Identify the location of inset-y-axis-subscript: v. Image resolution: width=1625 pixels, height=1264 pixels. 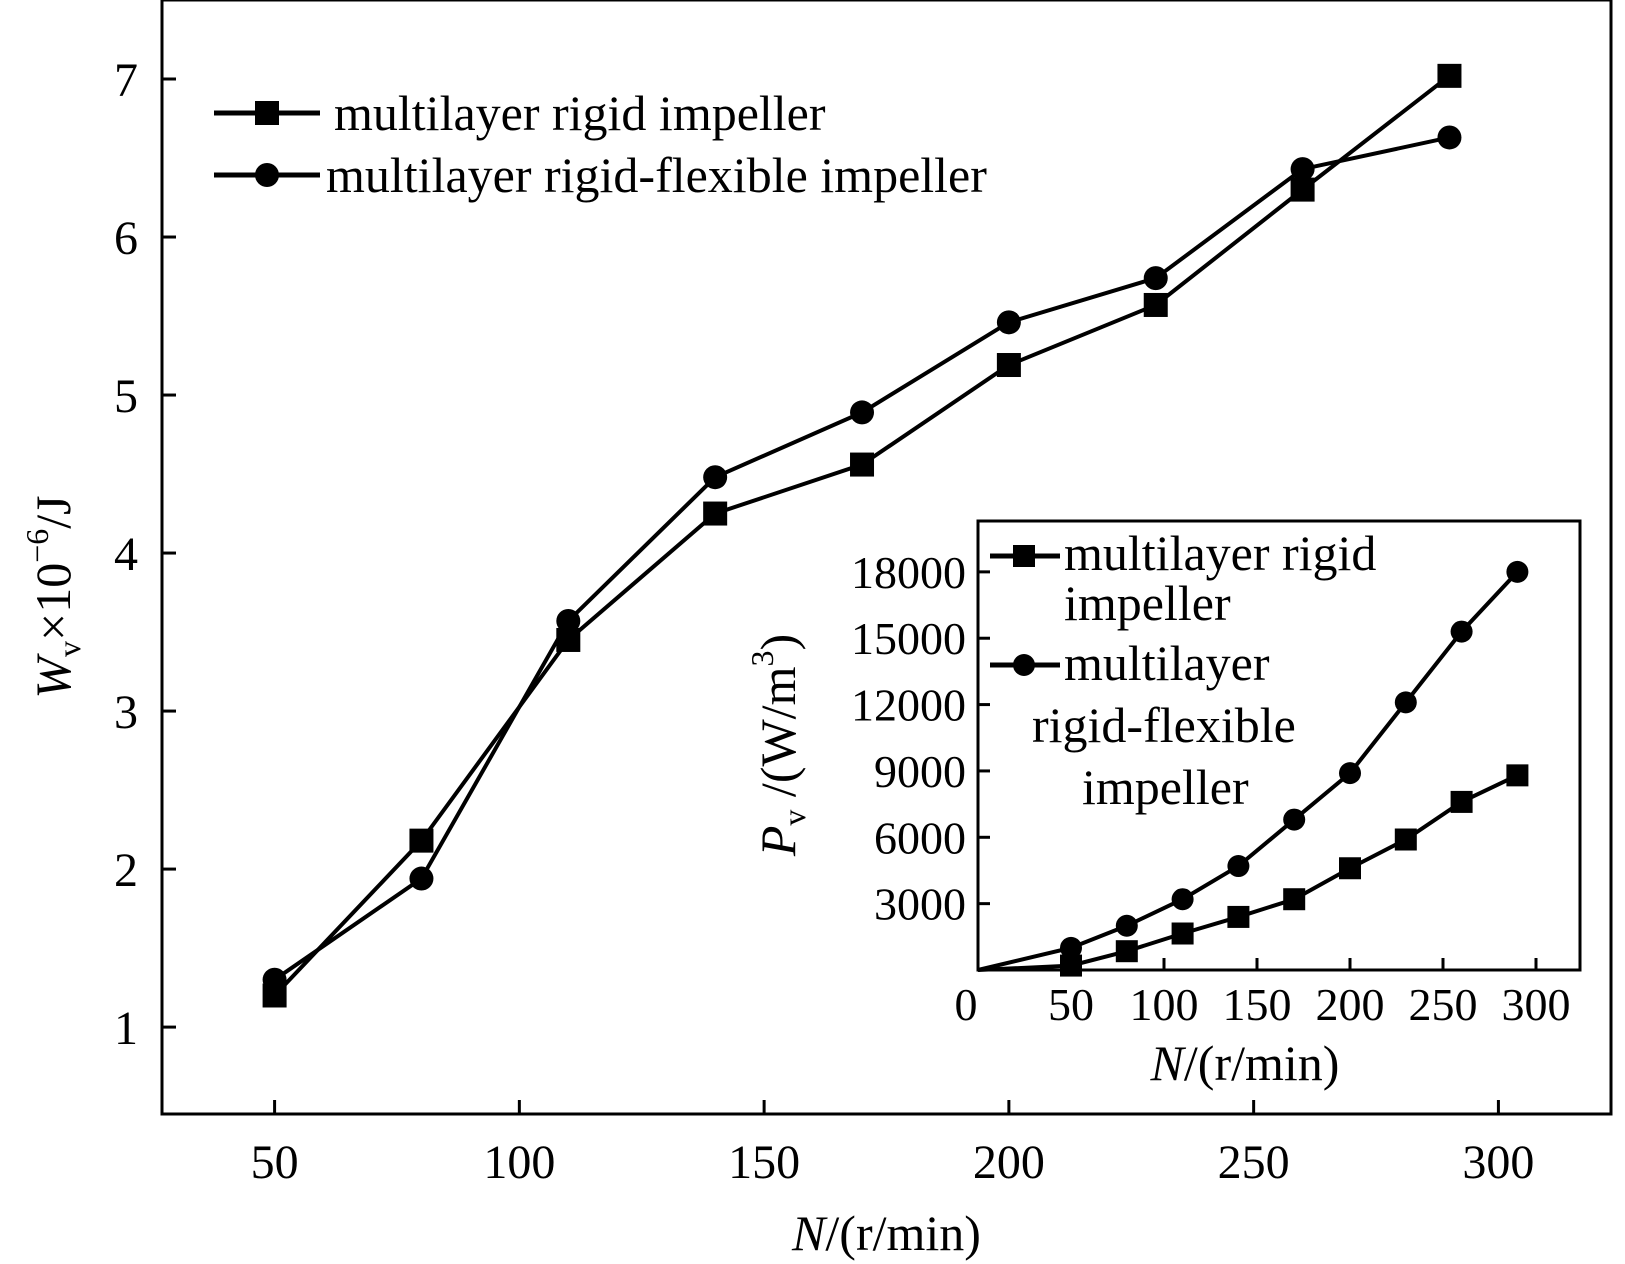
(794, 818).